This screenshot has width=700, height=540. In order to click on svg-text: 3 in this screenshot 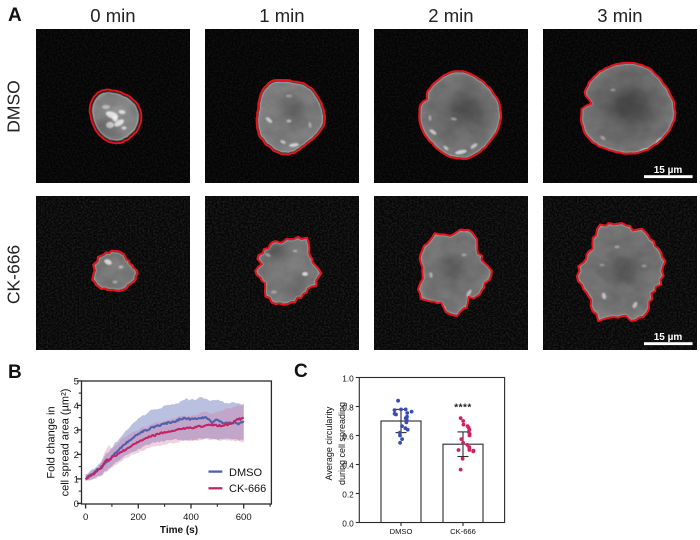, I will do `click(76, 430)`.